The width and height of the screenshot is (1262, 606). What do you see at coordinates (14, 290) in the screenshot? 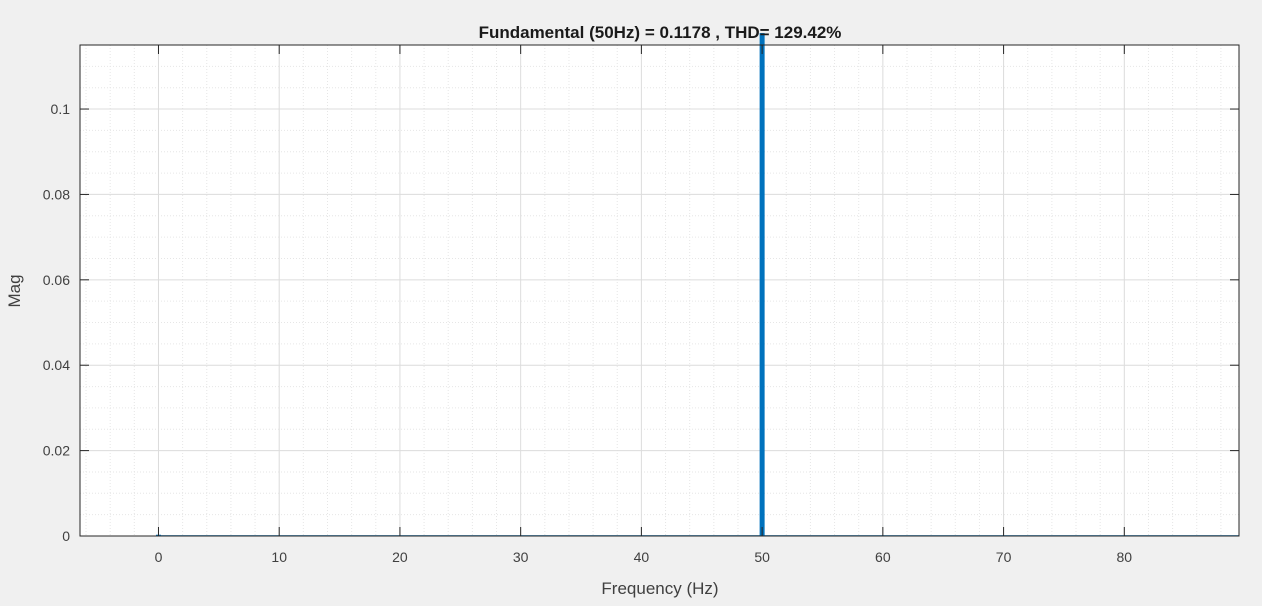
I see `y-axis-label: Mag` at bounding box center [14, 290].